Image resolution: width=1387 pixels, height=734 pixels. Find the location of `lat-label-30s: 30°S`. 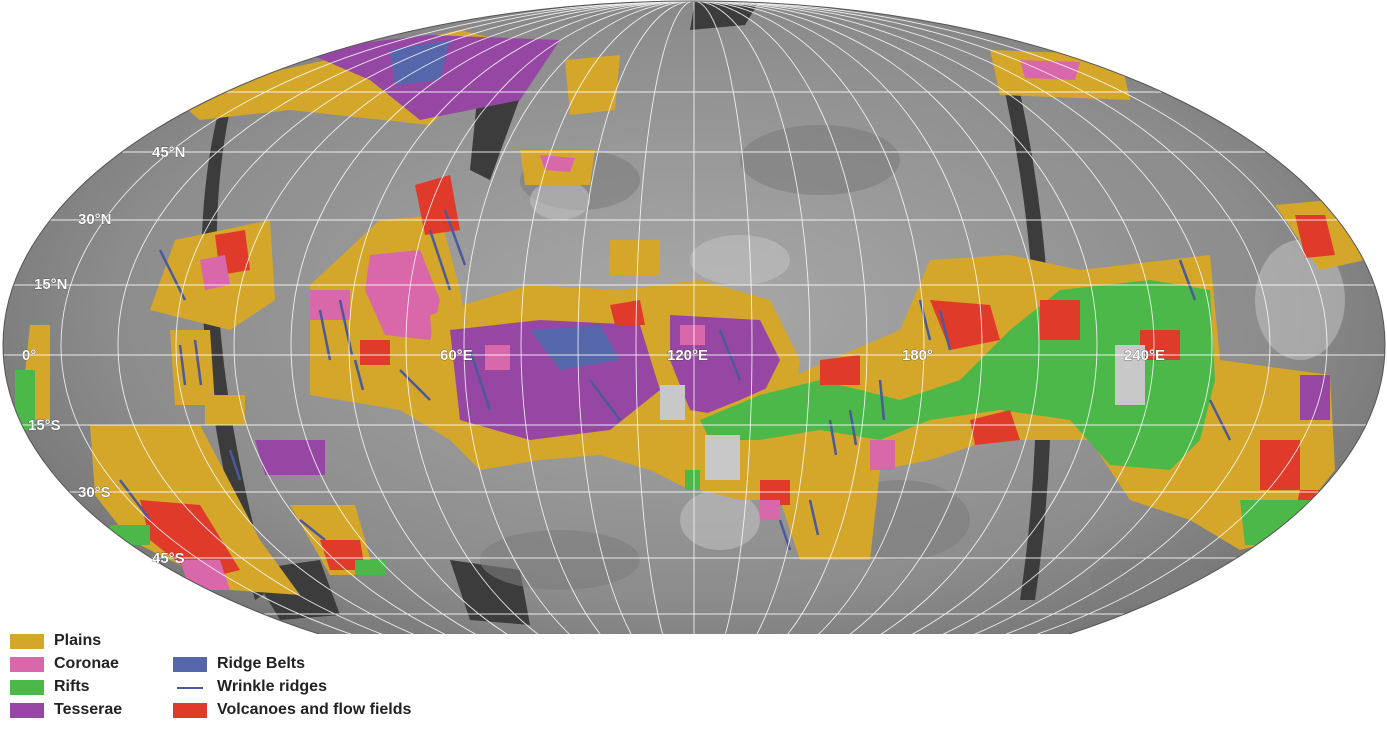

lat-label-30s: 30°S is located at coordinates (94, 492).